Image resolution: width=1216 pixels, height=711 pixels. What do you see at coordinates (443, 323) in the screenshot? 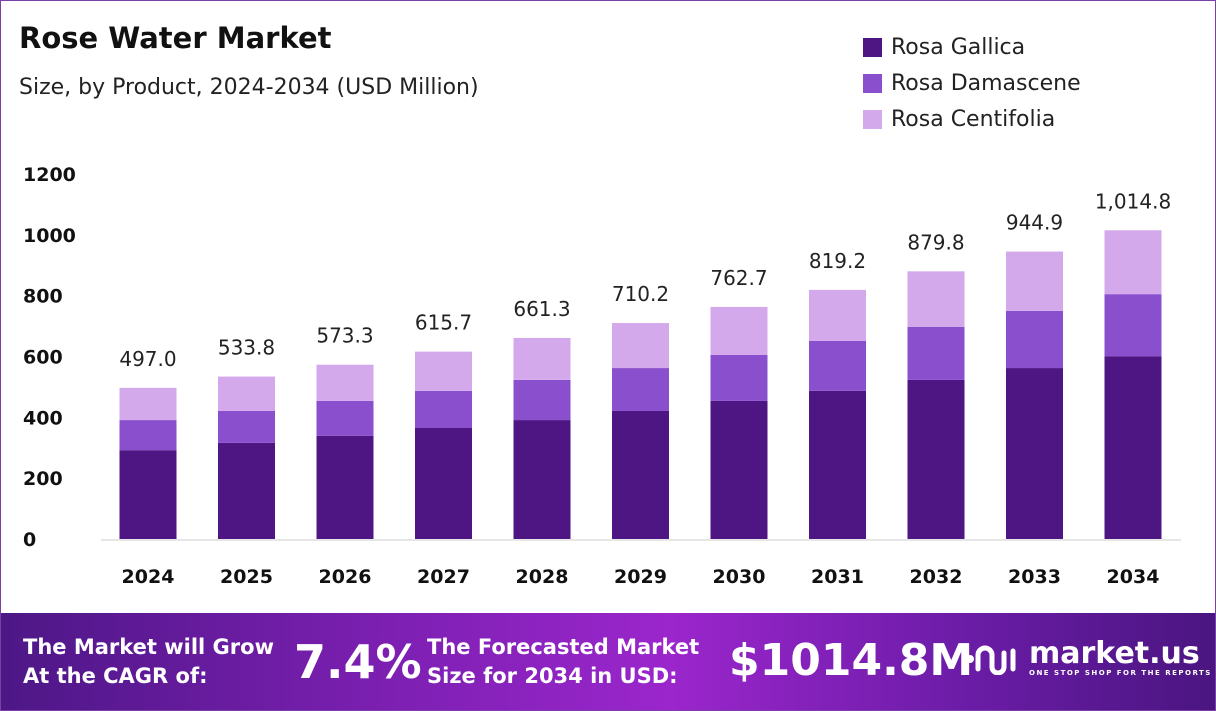
I see `data-label-total: 615.7` at bounding box center [443, 323].